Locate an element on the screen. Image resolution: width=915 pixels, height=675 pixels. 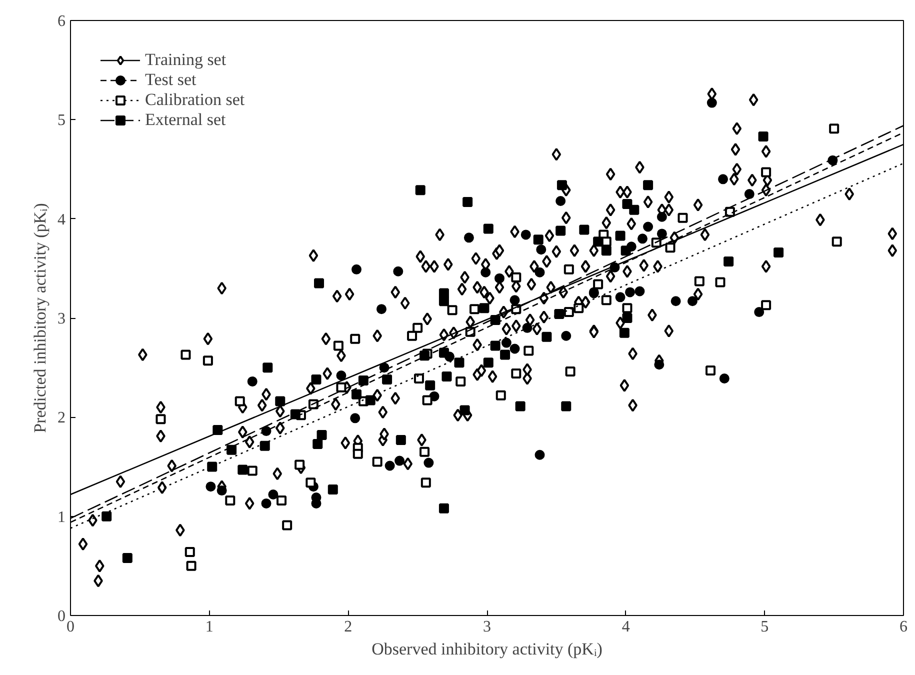
legend-label: External set is located at coordinates (185, 120).